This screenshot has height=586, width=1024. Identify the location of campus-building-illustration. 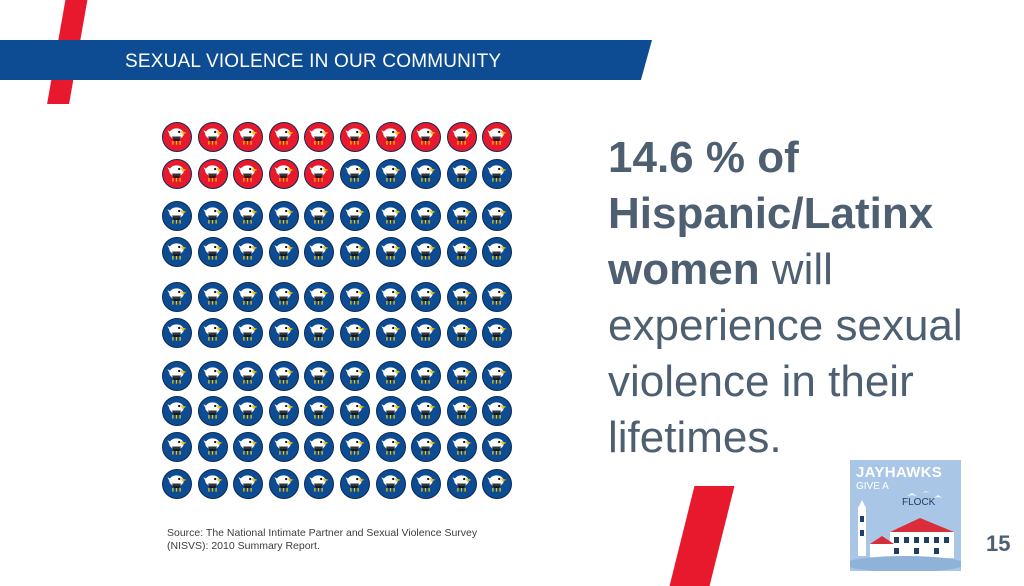
(905, 531).